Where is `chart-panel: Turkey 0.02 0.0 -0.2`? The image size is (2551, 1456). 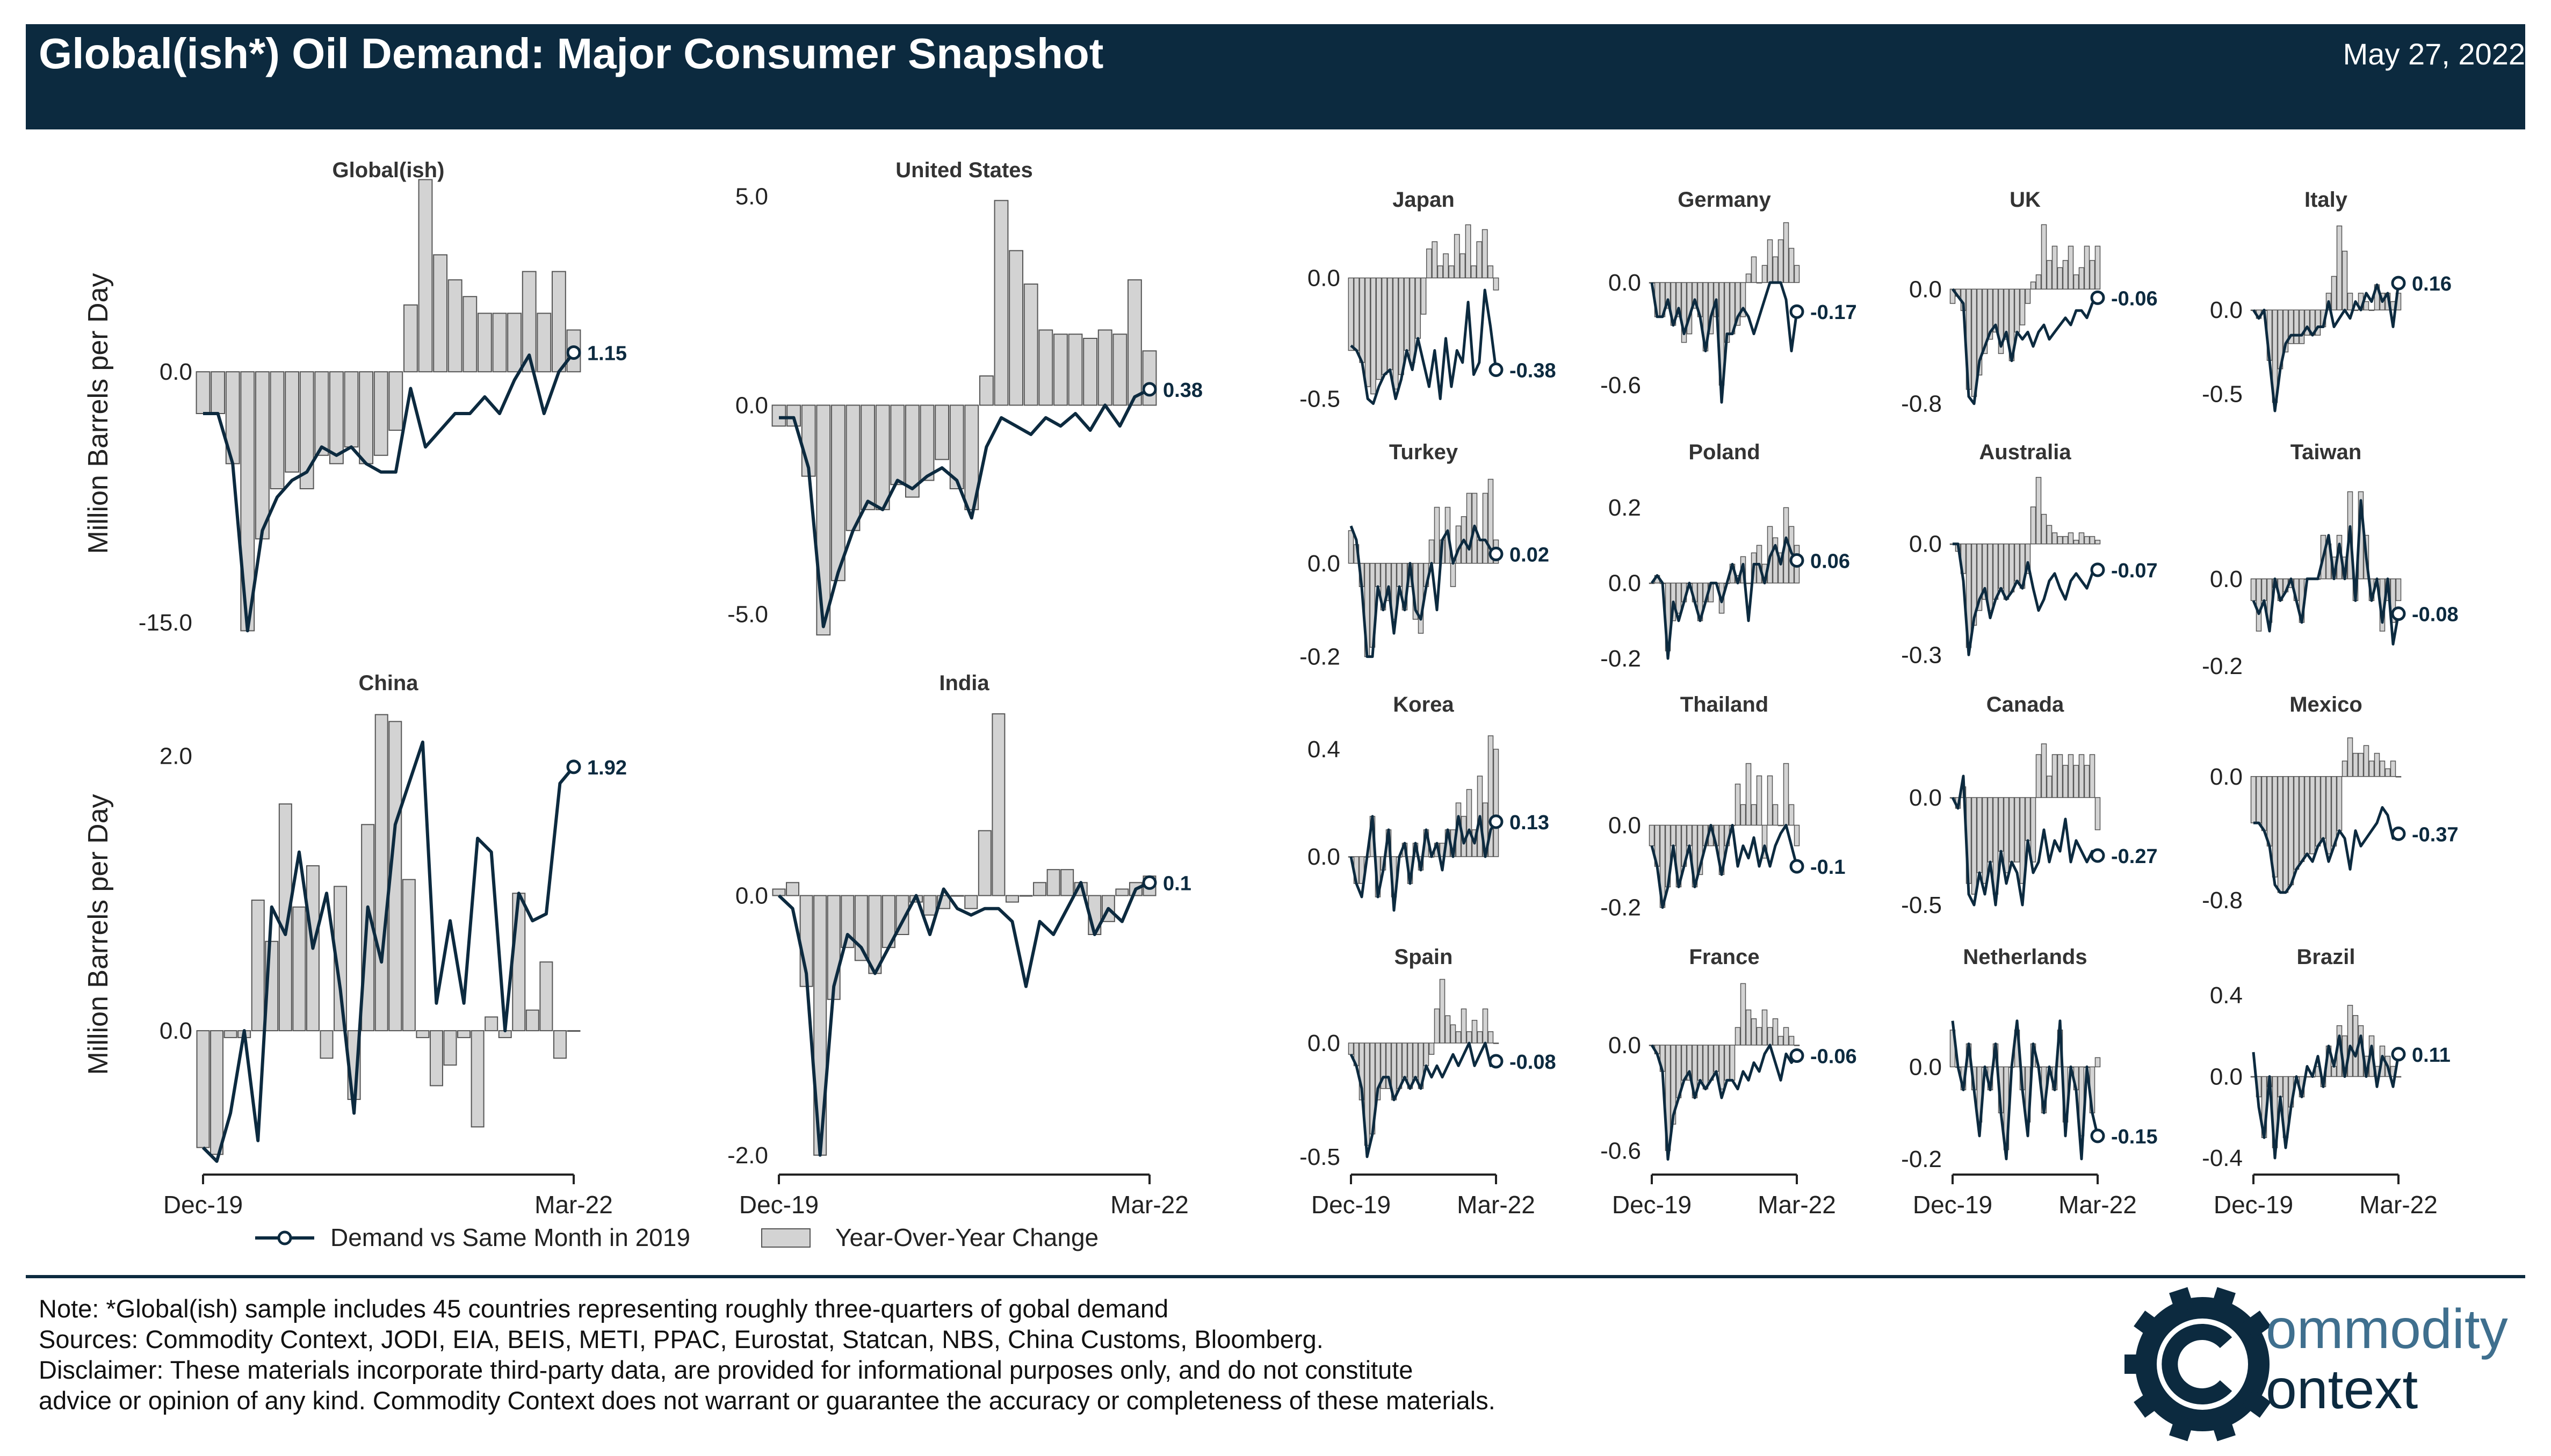
chart-panel: Turkey 0.02 0.0 -0.2 is located at coordinates (1424, 555).